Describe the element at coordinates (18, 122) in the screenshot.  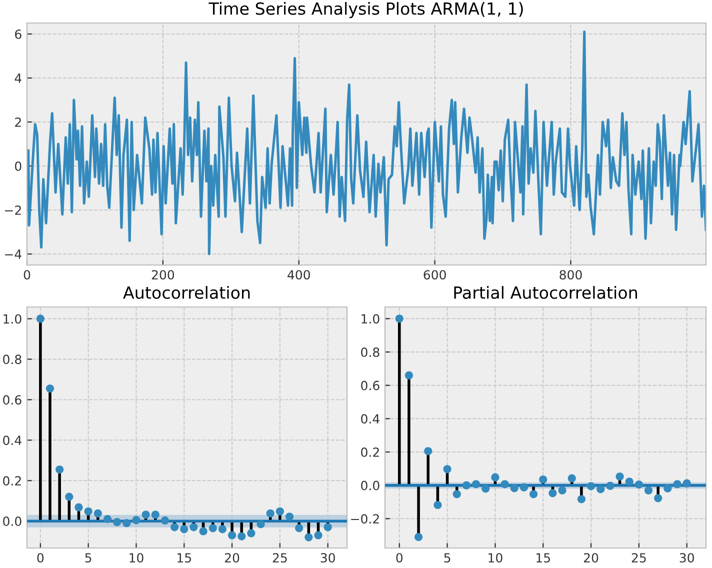
I see `y-tick-label: 2` at that location.